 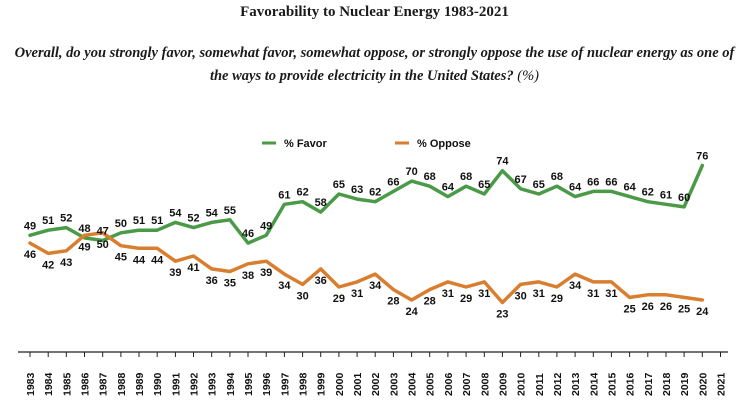 What do you see at coordinates (306, 144) in the screenshot?
I see `legend-label-favor: % Favor` at bounding box center [306, 144].